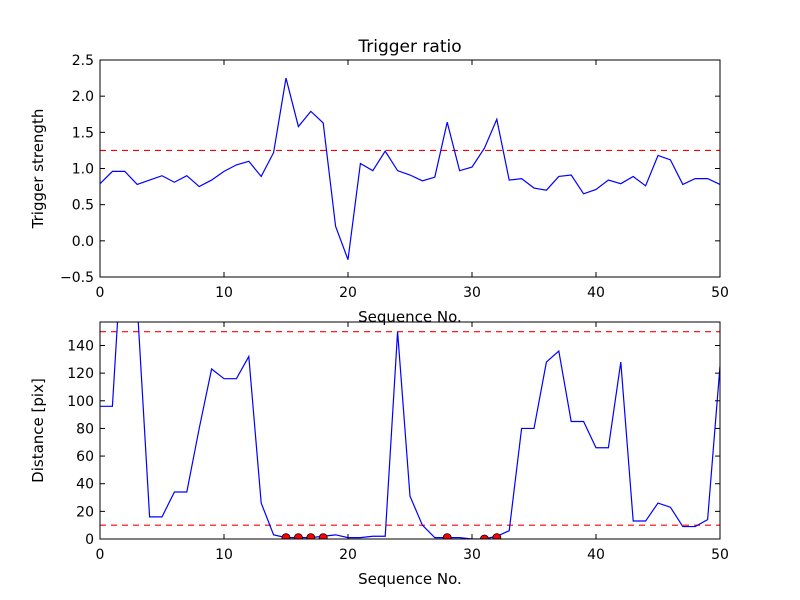 This screenshot has width=800, height=600. What do you see at coordinates (80, 402) in the screenshot?
I see `chart-2-y-tick-label: 100` at bounding box center [80, 402].